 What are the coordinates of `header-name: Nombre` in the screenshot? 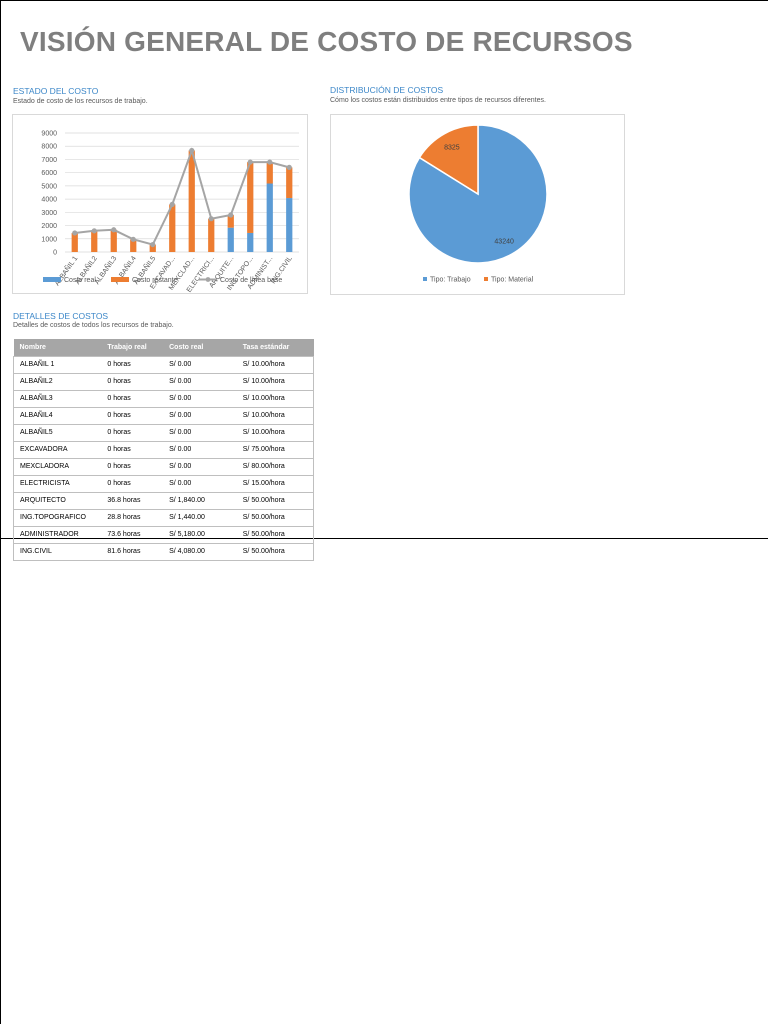 It's located at (57, 347).